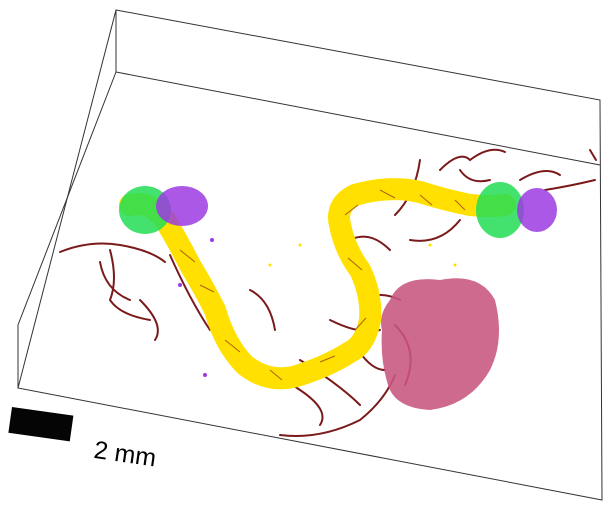 The height and width of the screenshot is (529, 614). Describe the element at coordinates (440, 344) in the screenshot. I see `ovary` at that location.